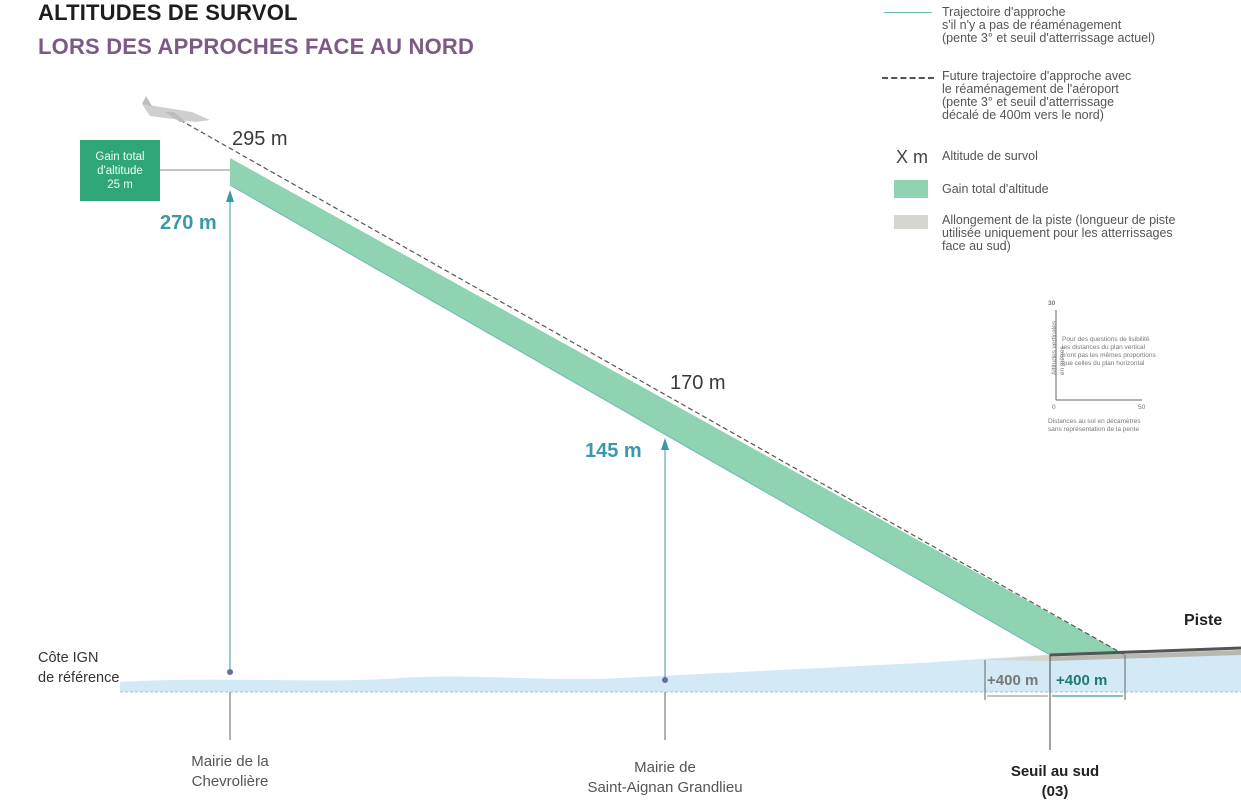  I want to click on inset-y-max: 30, so click(1052, 303).